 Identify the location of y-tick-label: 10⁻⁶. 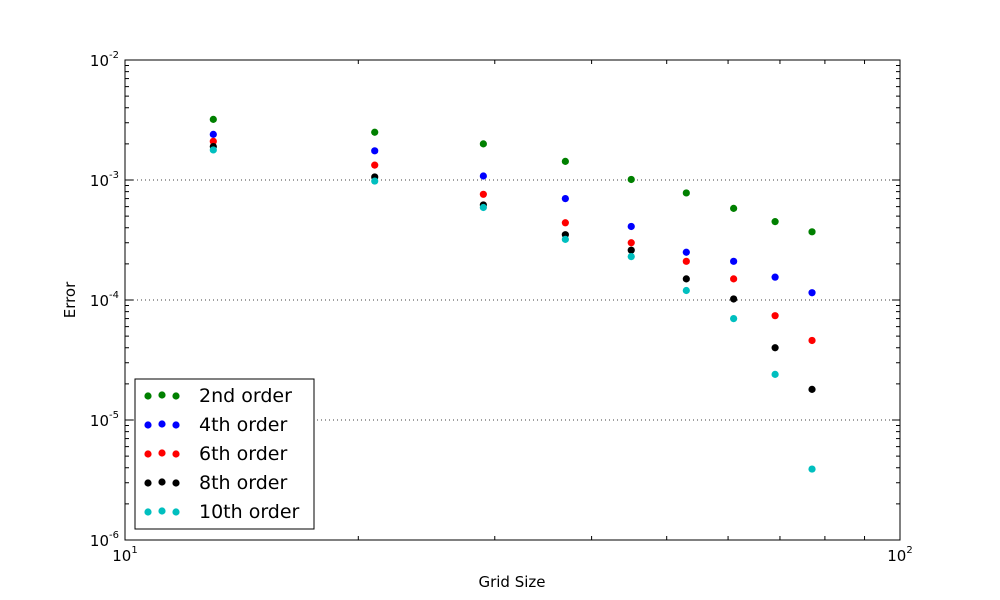
(104, 540).